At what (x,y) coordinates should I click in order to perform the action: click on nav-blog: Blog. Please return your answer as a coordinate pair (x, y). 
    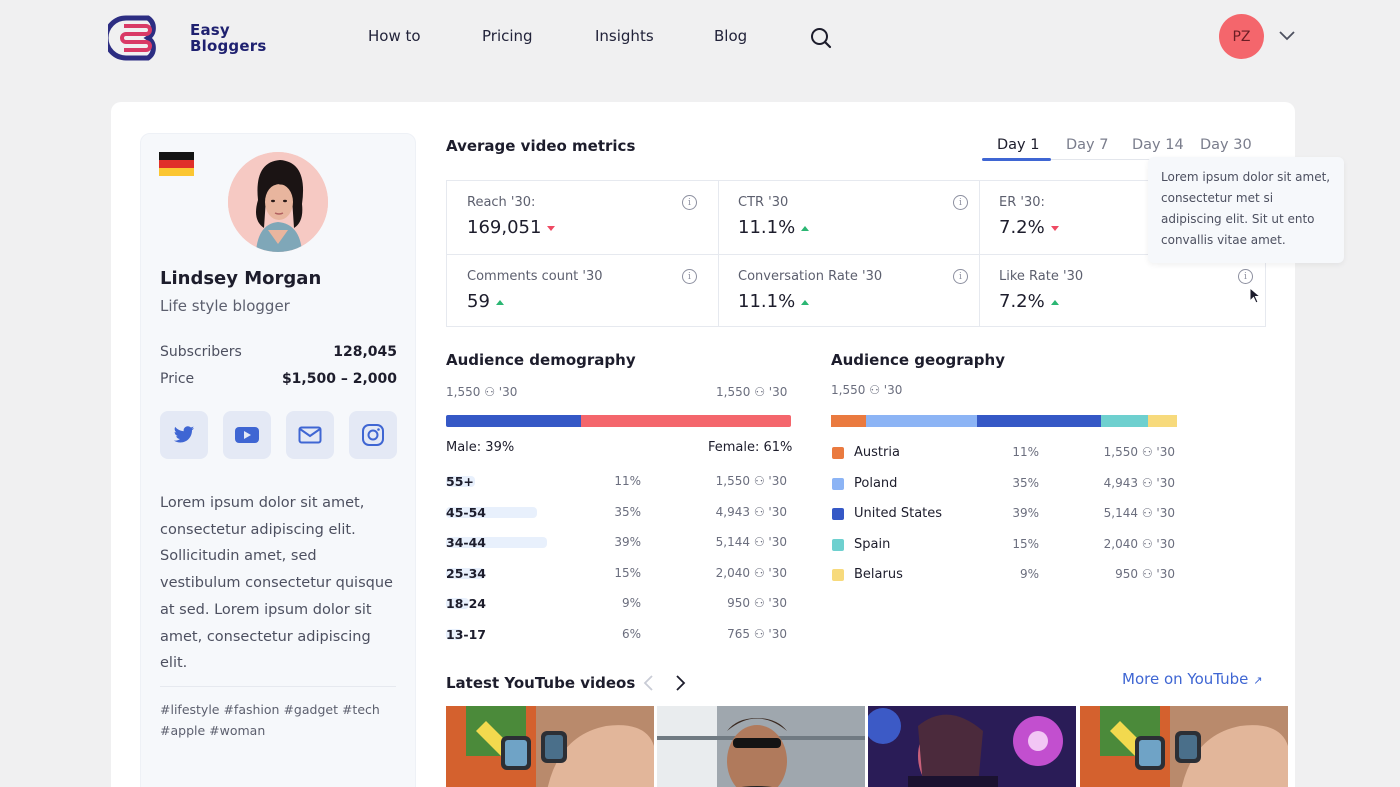
    Looking at the image, I should click on (731, 36).